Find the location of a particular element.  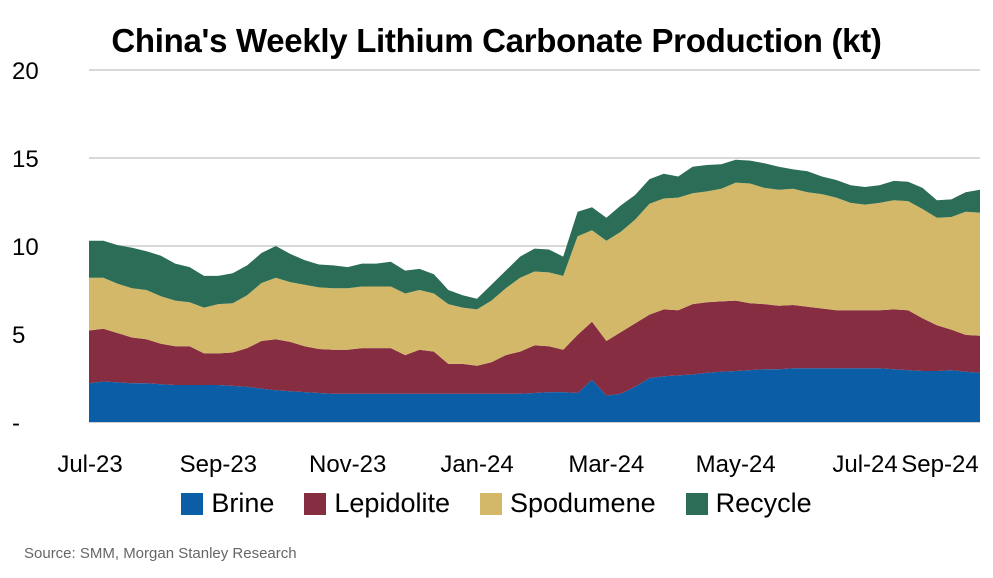

y-tick-label: 10 is located at coordinates (25, 247).